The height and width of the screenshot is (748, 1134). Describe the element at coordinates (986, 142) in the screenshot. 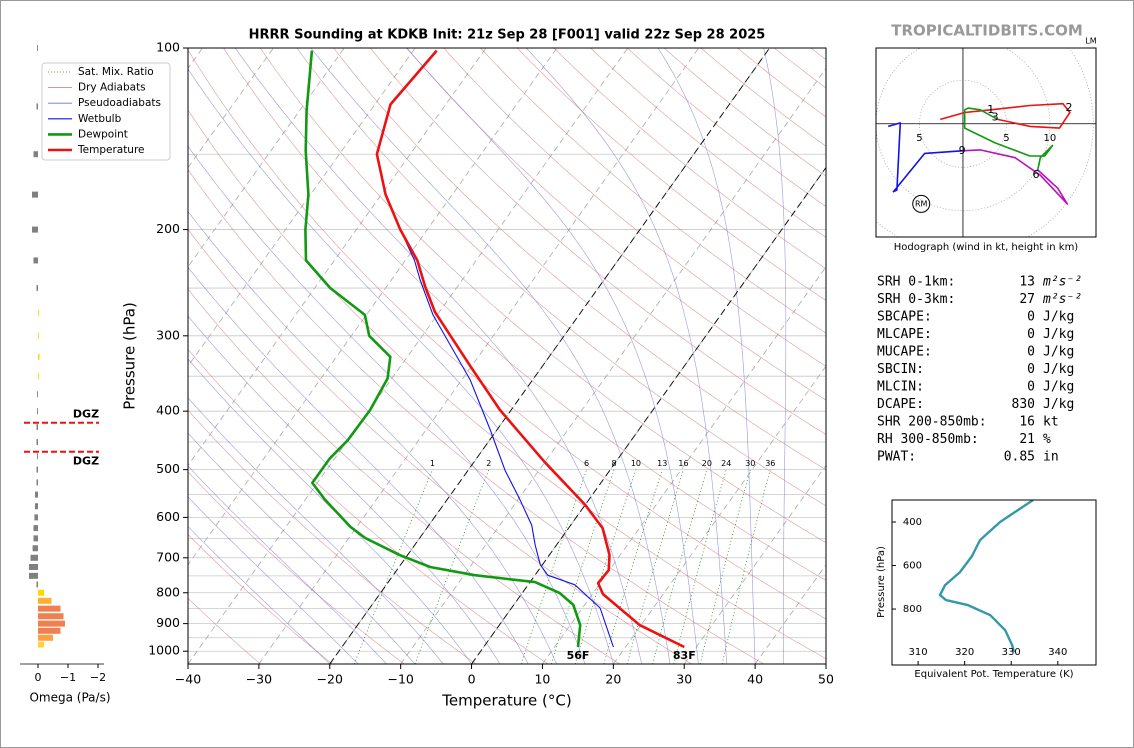

I see `hodograph-frame` at that location.